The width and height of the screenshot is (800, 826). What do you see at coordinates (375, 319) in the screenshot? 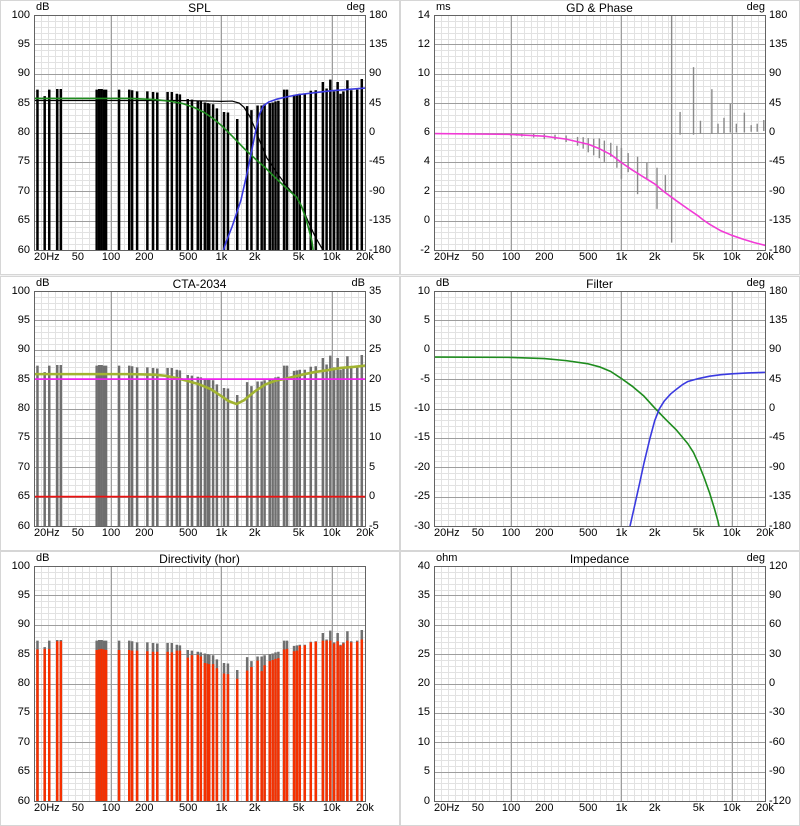
I see `right-axis-tick-label: 30` at bounding box center [375, 319].